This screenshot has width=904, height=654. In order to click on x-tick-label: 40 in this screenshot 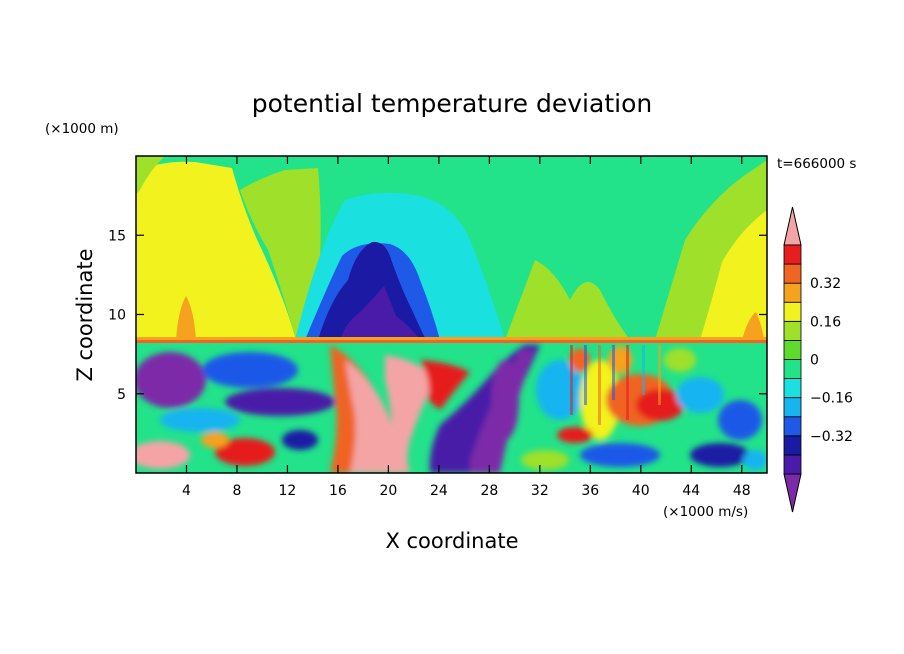, I will do `click(641, 491)`.